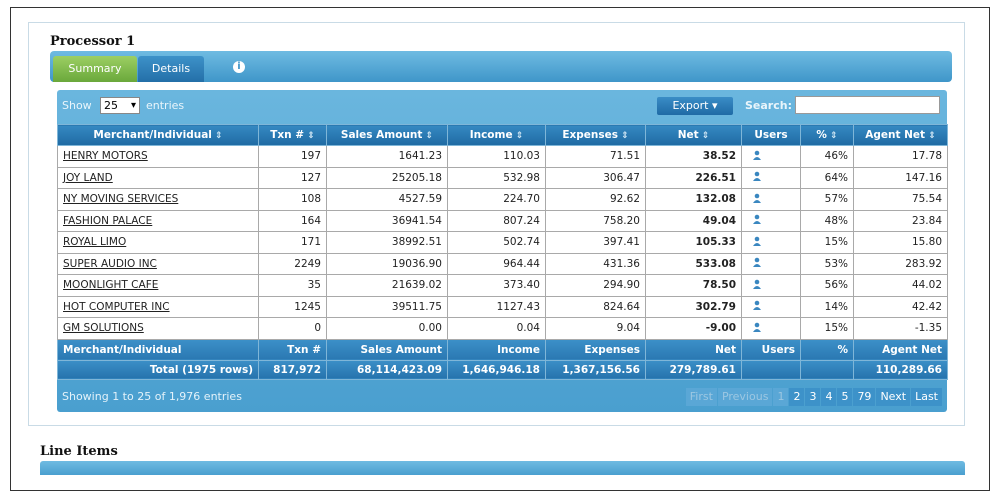 This screenshot has height=502, width=1000. Describe the element at coordinates (158, 177) in the screenshot. I see `cell: JOY LAND` at that location.